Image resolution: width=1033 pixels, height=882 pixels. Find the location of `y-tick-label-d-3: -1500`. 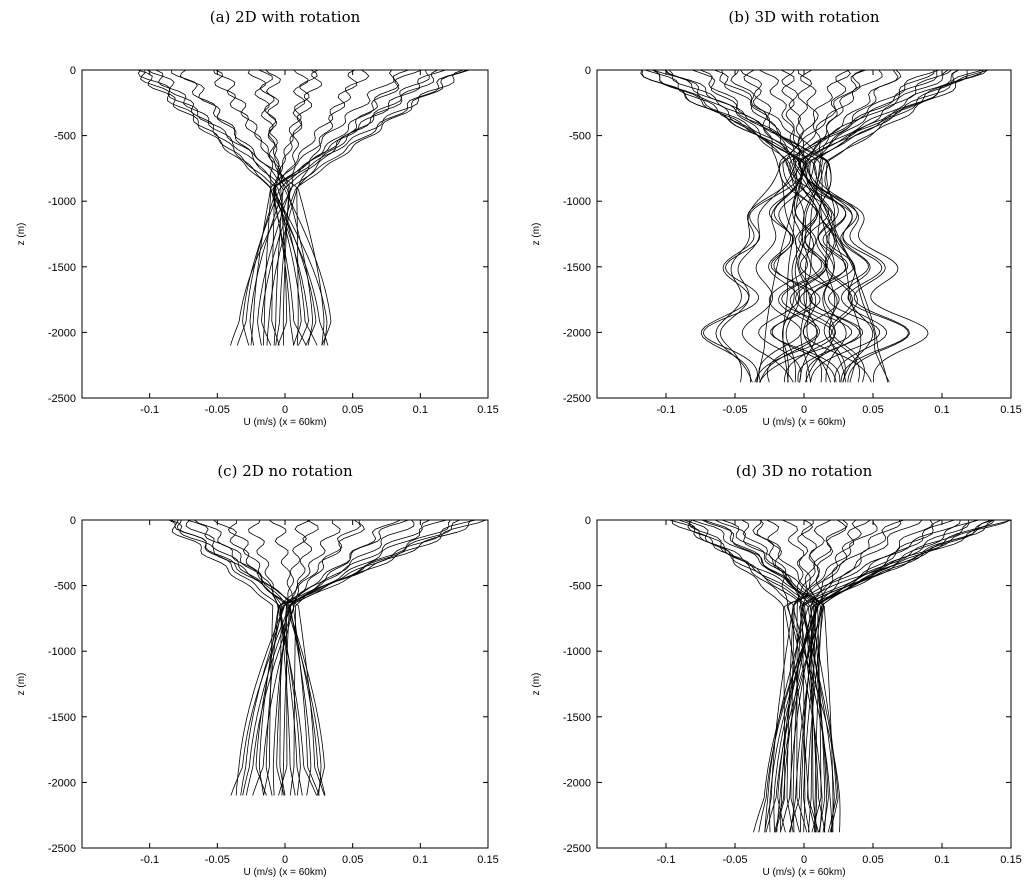

y-tick-label-d-3: -1500 is located at coordinates (577, 718).